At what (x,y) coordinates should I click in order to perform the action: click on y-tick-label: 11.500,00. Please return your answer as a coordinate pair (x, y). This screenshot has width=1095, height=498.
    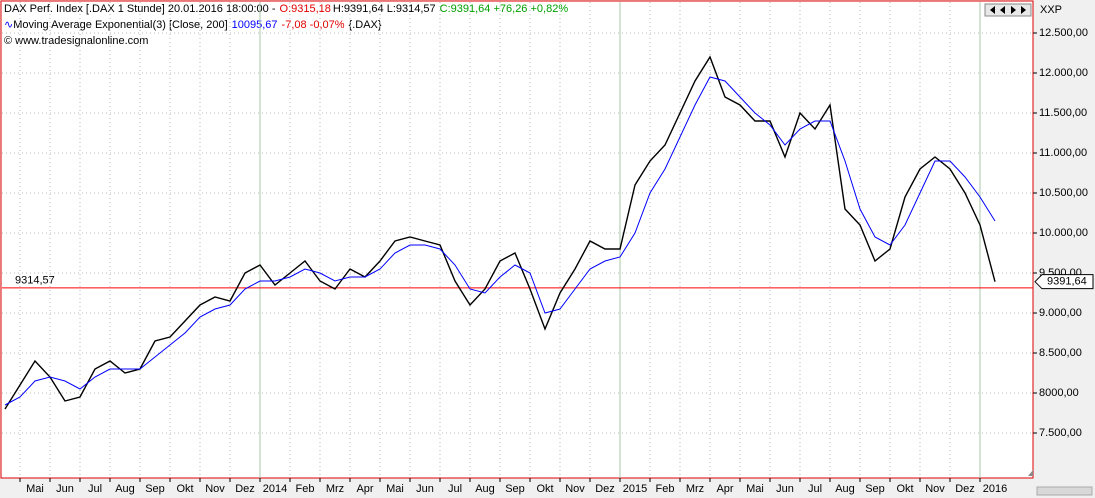
    Looking at the image, I should click on (1063, 113).